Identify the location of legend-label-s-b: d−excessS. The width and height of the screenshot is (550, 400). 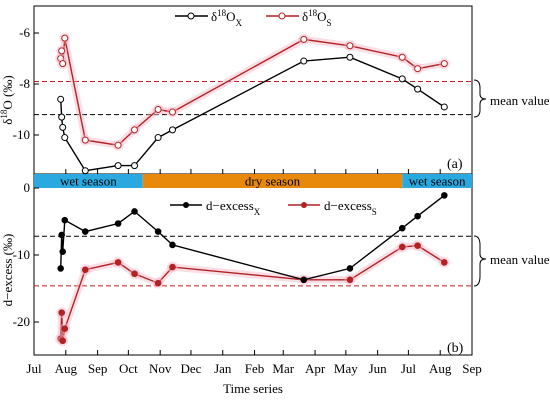
(350, 207).